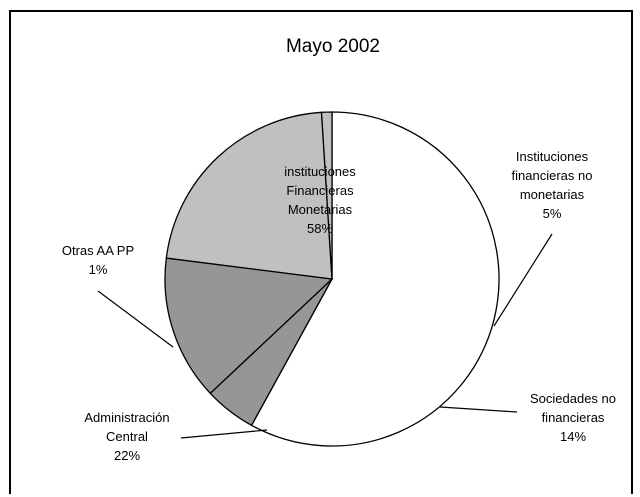 The height and width of the screenshot is (497, 640). Describe the element at coordinates (135, 319) in the screenshot. I see `leader-line-otras-aa-pp` at that location.